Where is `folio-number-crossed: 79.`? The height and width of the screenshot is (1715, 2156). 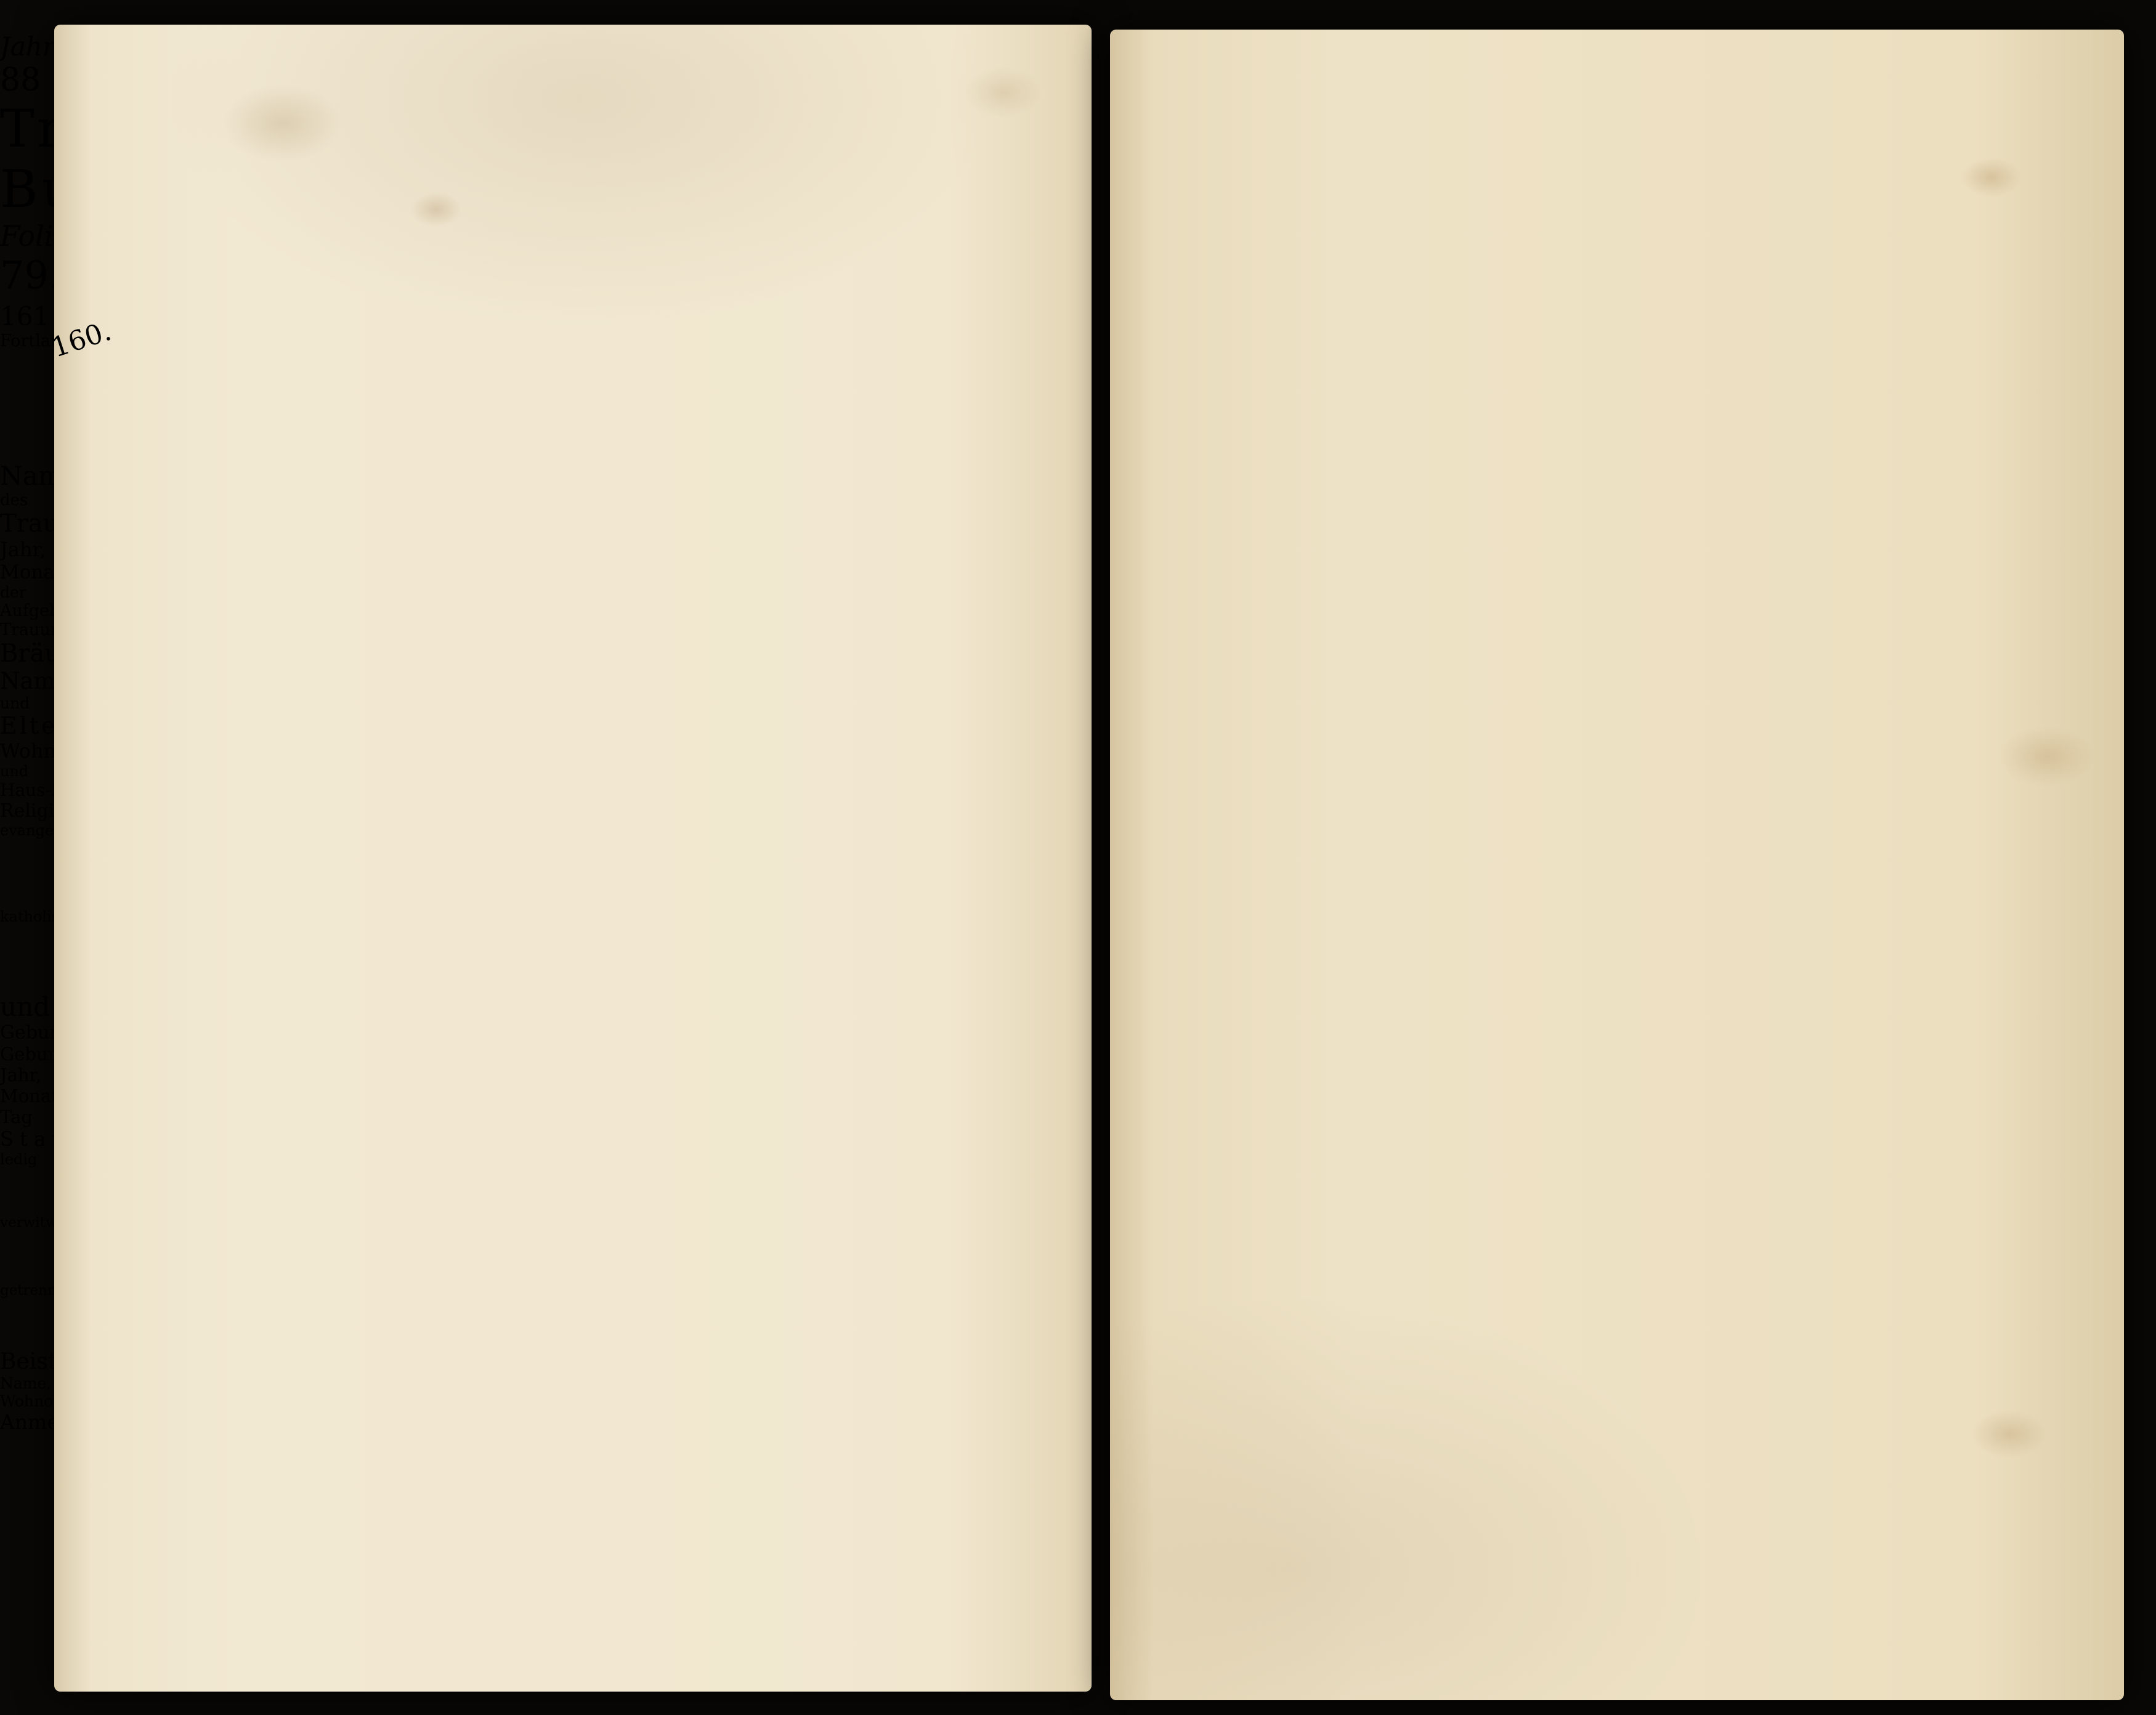
folio-number-crossed: 79. is located at coordinates (30, 275).